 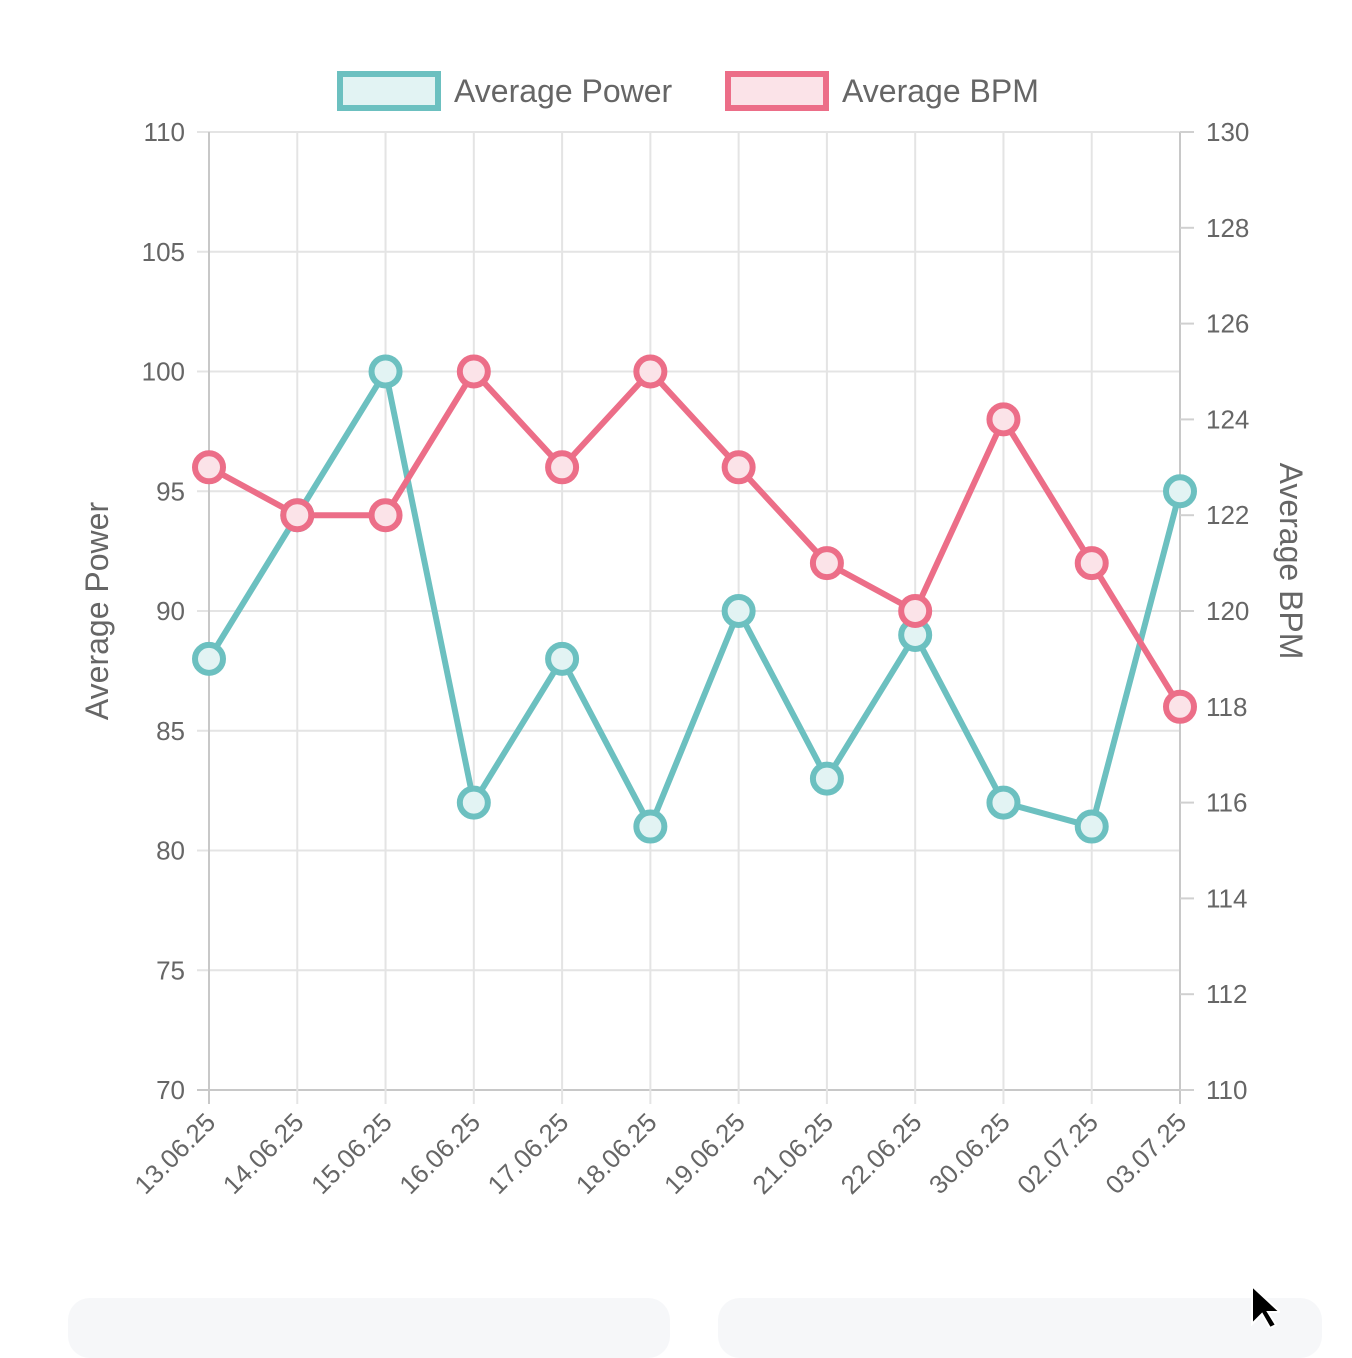 What do you see at coordinates (1226, 707) in the screenshot?
I see `y-right-tick-label: 118` at bounding box center [1226, 707].